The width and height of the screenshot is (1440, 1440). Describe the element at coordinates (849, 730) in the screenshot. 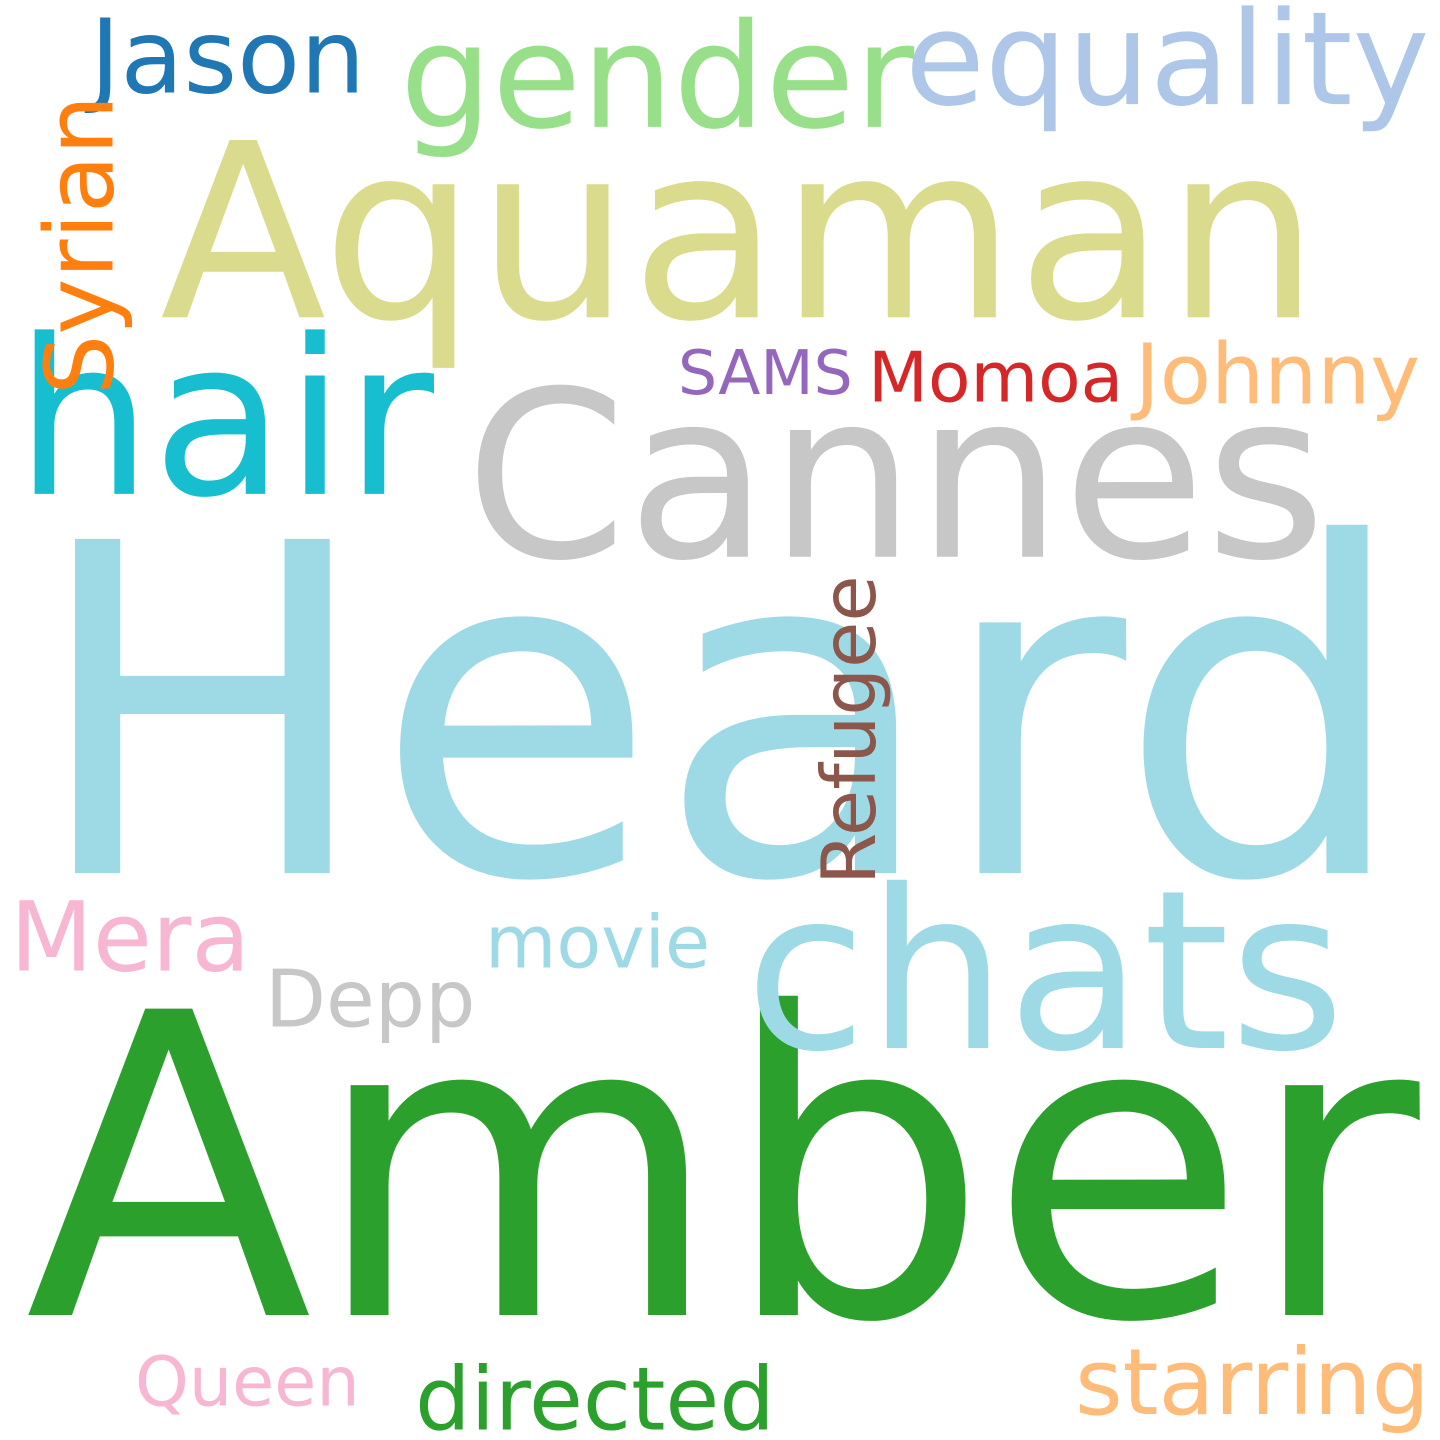

I see `word-refugee: Refugee` at that location.